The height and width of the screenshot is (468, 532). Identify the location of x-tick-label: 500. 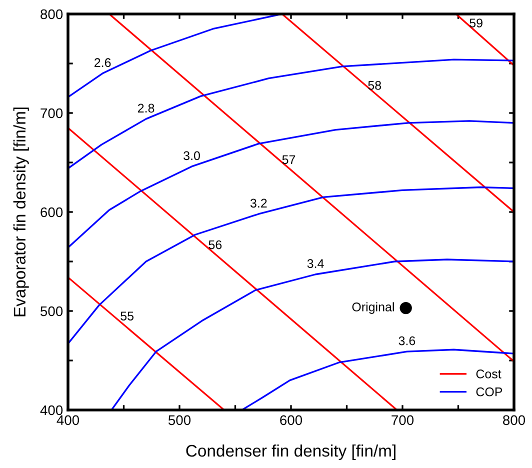
(179, 420).